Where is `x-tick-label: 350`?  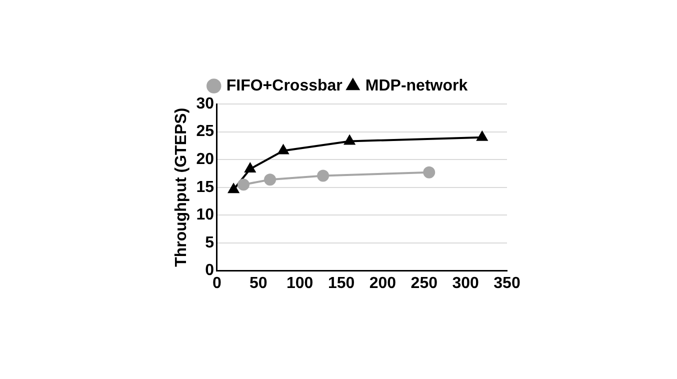 x-tick-label: 350 is located at coordinates (507, 283).